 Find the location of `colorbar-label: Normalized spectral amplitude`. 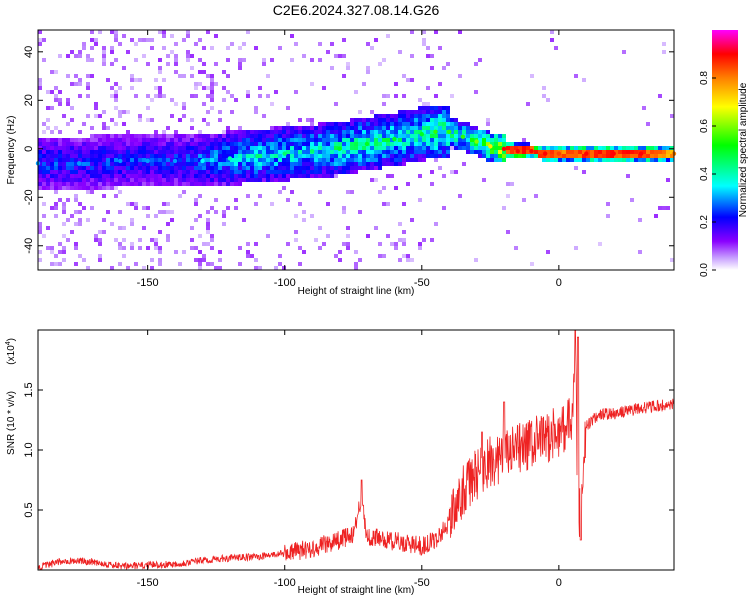

colorbar-label: Normalized spectral amplitude is located at coordinates (743, 149).